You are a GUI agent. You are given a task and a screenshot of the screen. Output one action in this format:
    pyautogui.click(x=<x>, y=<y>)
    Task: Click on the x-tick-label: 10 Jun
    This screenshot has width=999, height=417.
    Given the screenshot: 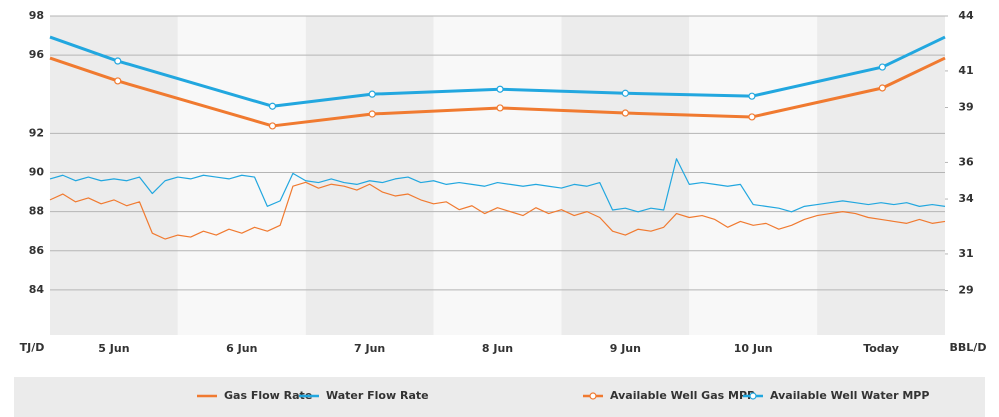 What is the action you would take?
    pyautogui.click(x=753, y=348)
    